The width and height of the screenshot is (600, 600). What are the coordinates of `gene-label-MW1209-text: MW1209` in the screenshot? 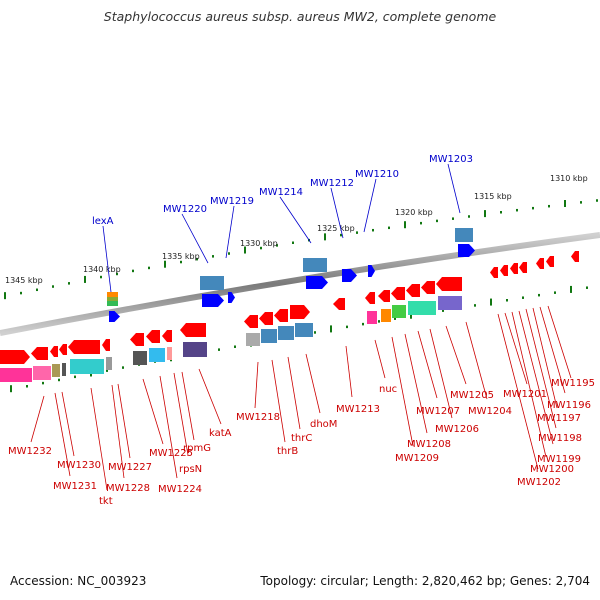 It's located at (417, 458).